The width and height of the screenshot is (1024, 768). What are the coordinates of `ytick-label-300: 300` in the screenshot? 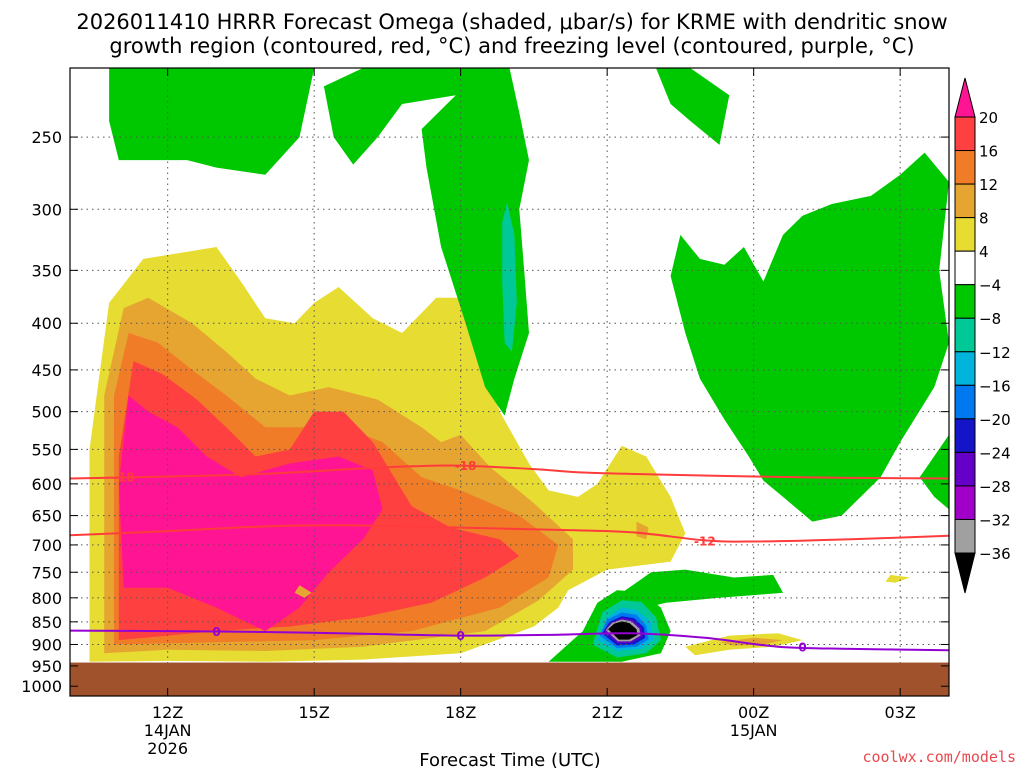 It's located at (46, 209).